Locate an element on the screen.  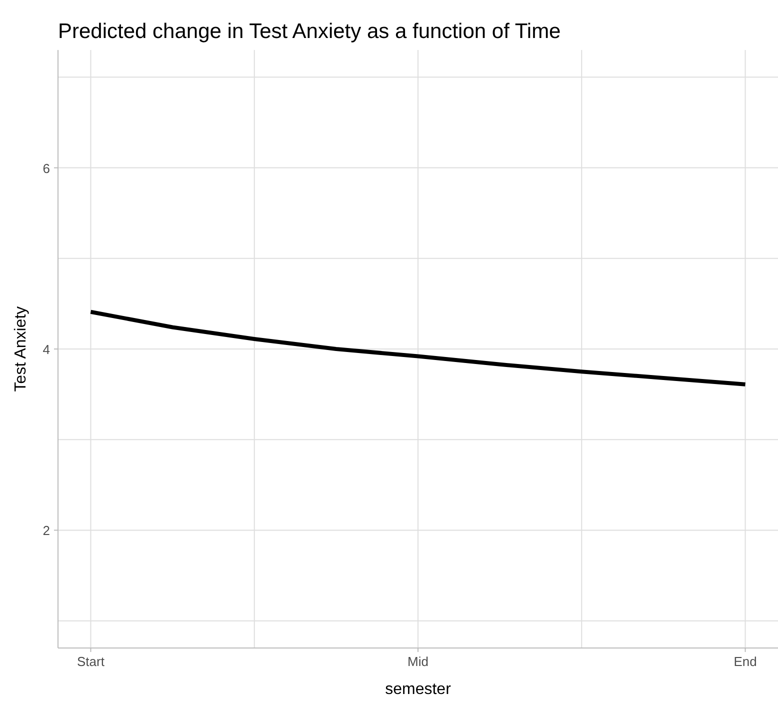
y-tick-label: 4 is located at coordinates (46, 349).